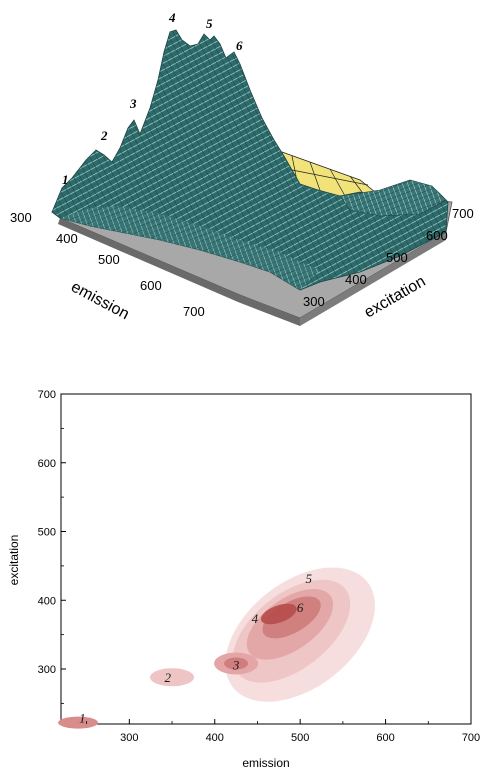  What do you see at coordinates (65, 179) in the screenshot?
I see `peak-label-1: 1` at bounding box center [65, 179].